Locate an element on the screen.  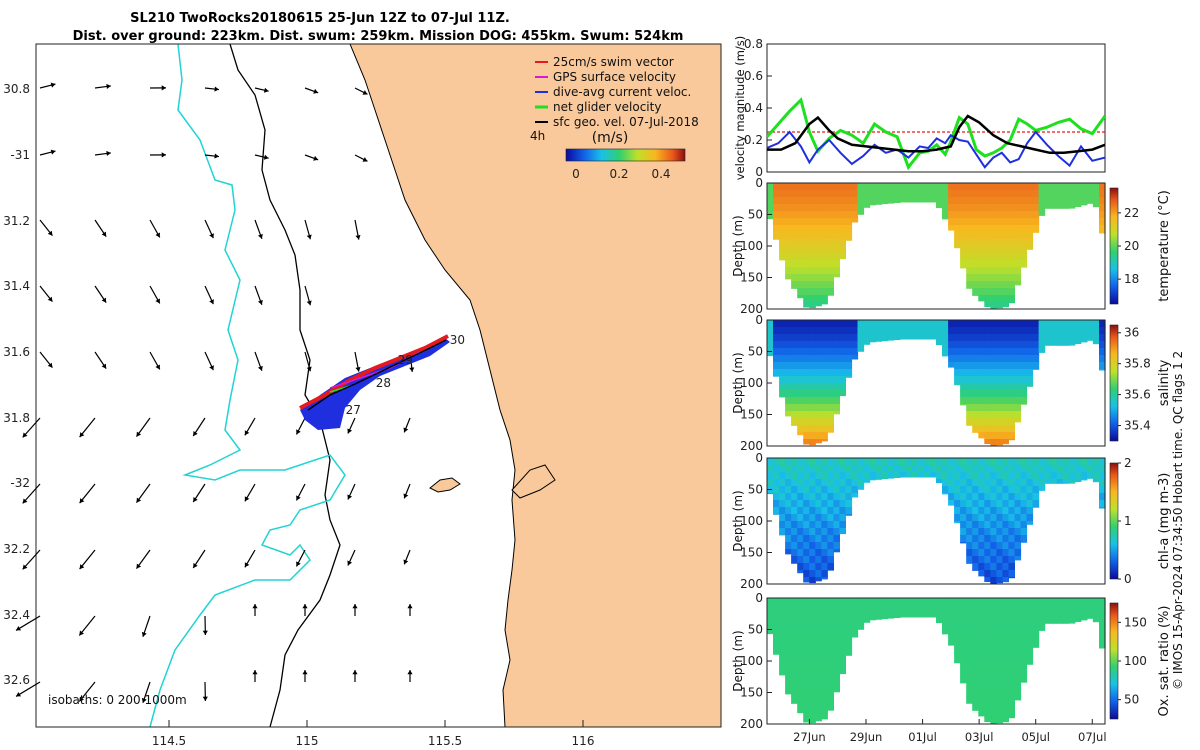
current-arrow-head is located at coordinates (53, 152).